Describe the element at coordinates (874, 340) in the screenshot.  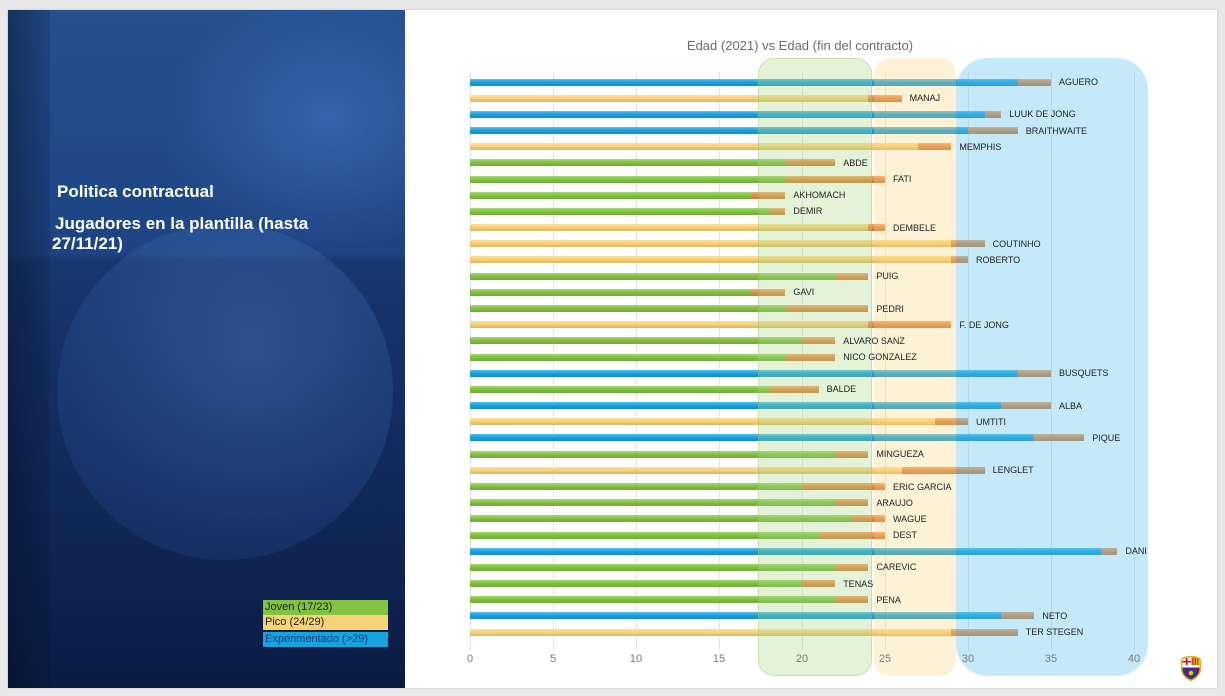
I see `player-label: ALVARO SANZ` at that location.